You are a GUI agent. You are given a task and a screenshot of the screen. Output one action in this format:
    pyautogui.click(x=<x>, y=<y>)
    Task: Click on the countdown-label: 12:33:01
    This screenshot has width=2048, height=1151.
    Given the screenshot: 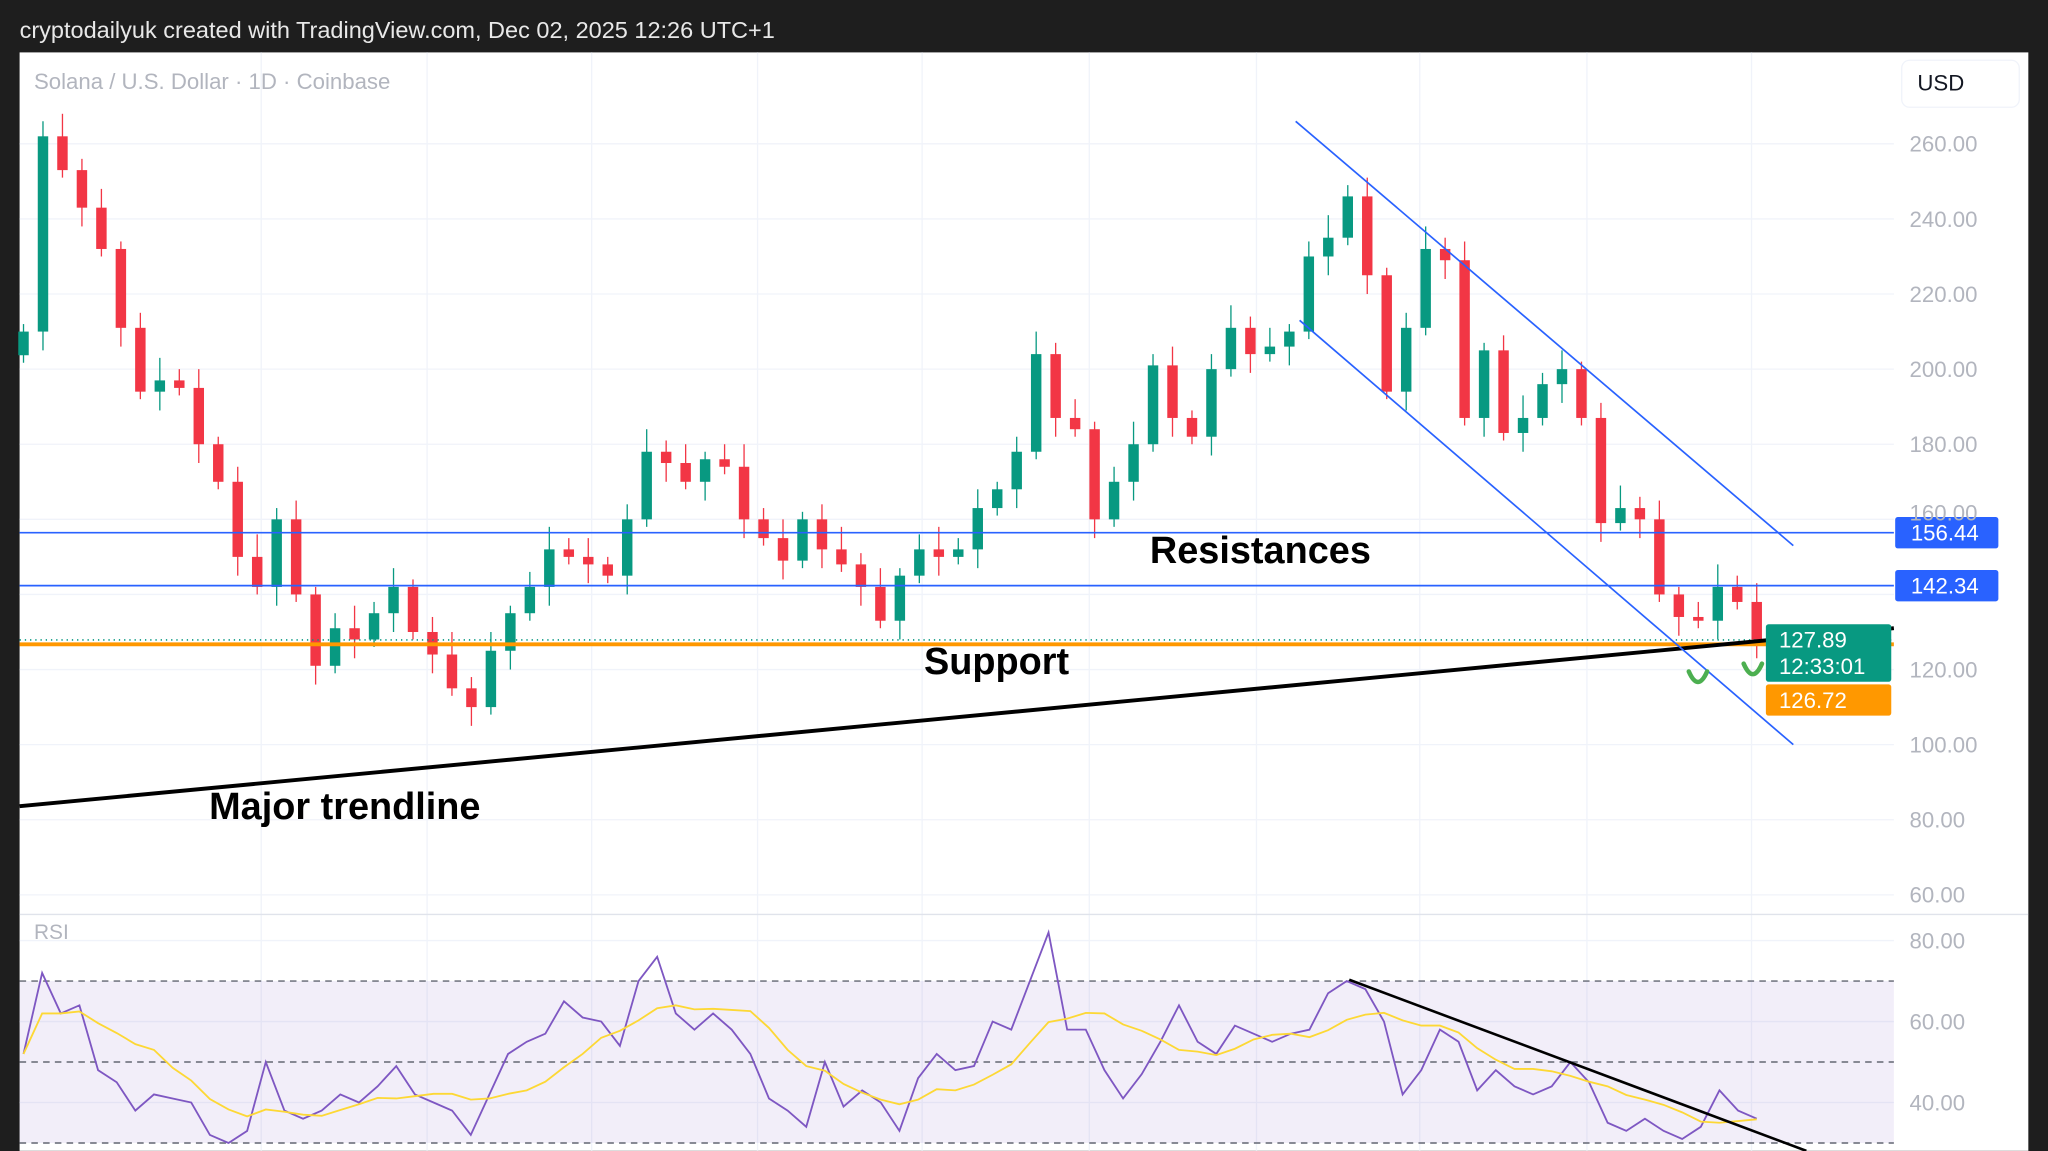 What is the action you would take?
    pyautogui.click(x=1822, y=666)
    